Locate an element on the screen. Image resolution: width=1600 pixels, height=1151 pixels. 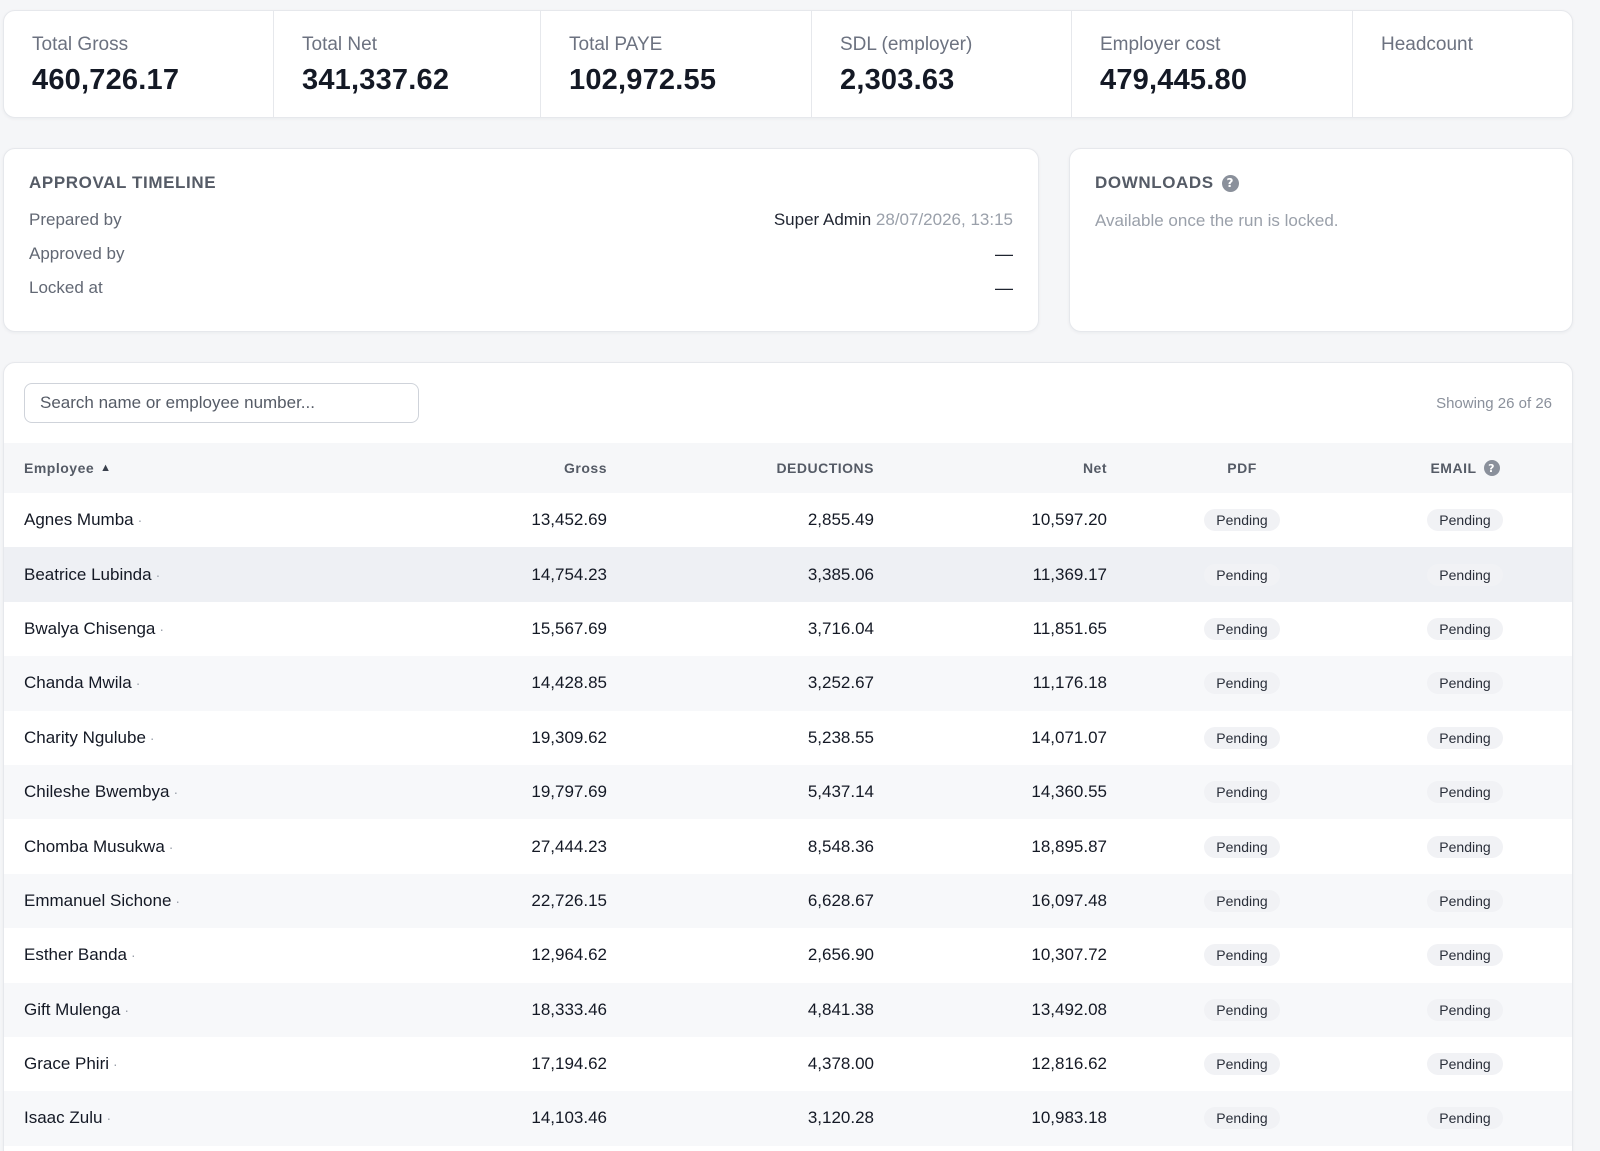
employee-name: Isaac Zulu is located at coordinates (63, 1118).